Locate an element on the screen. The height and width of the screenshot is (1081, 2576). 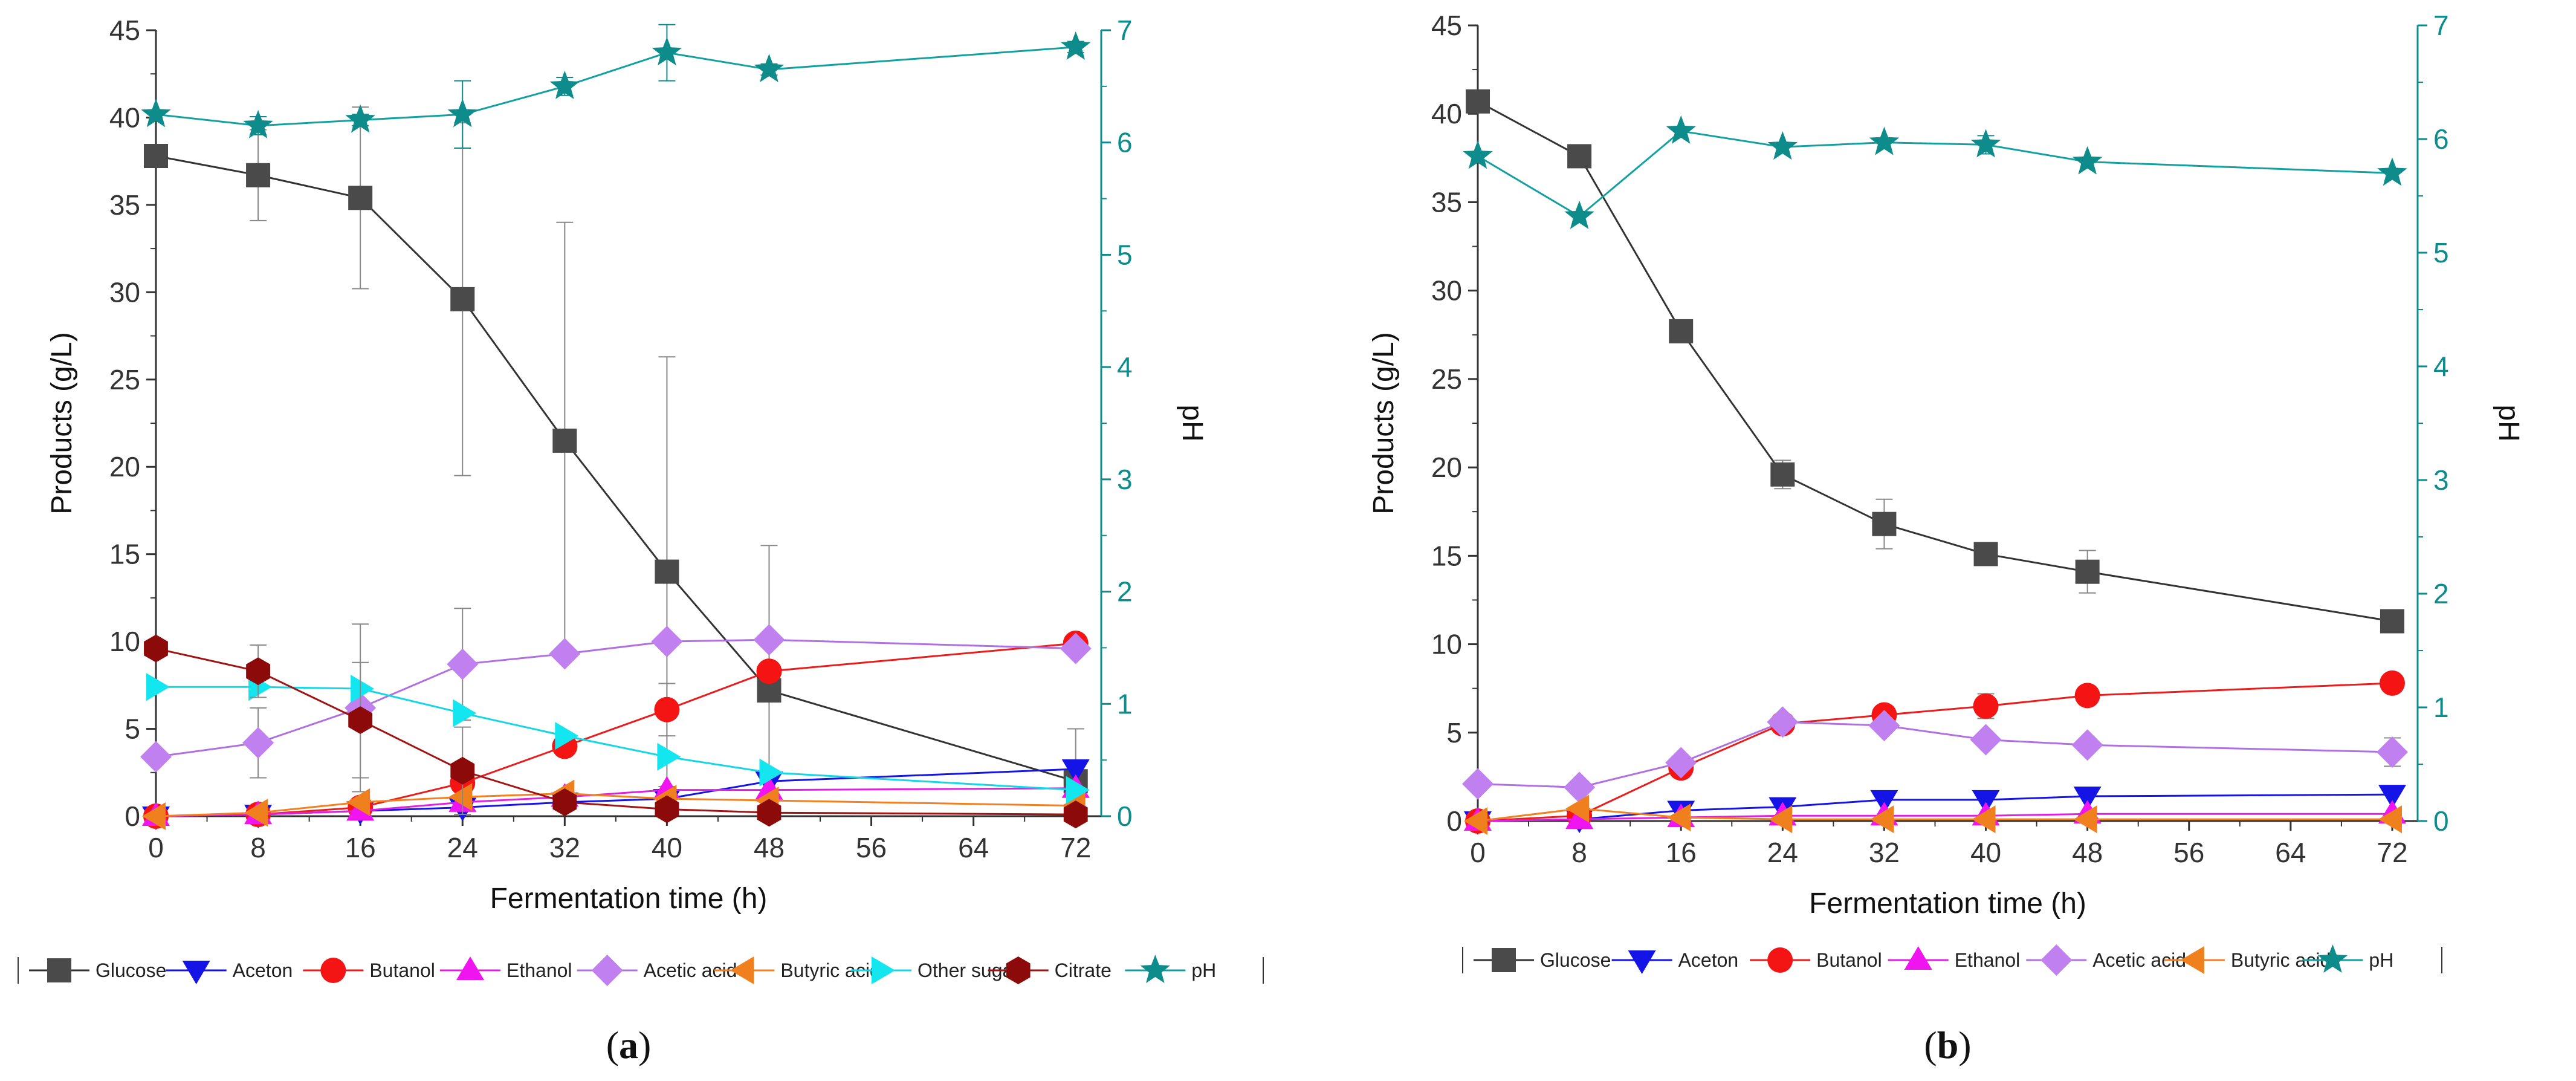
y2-tick-label: 4 is located at coordinates (1125, 367).